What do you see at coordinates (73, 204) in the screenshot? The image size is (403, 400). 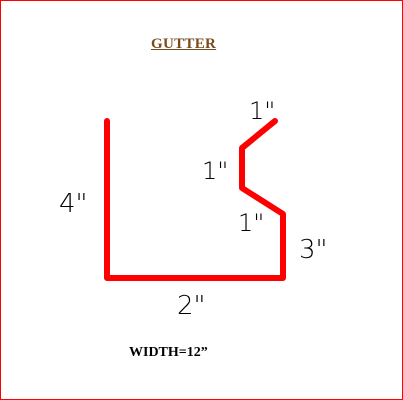 I see `dimension-left-side: 4"` at bounding box center [73, 204].